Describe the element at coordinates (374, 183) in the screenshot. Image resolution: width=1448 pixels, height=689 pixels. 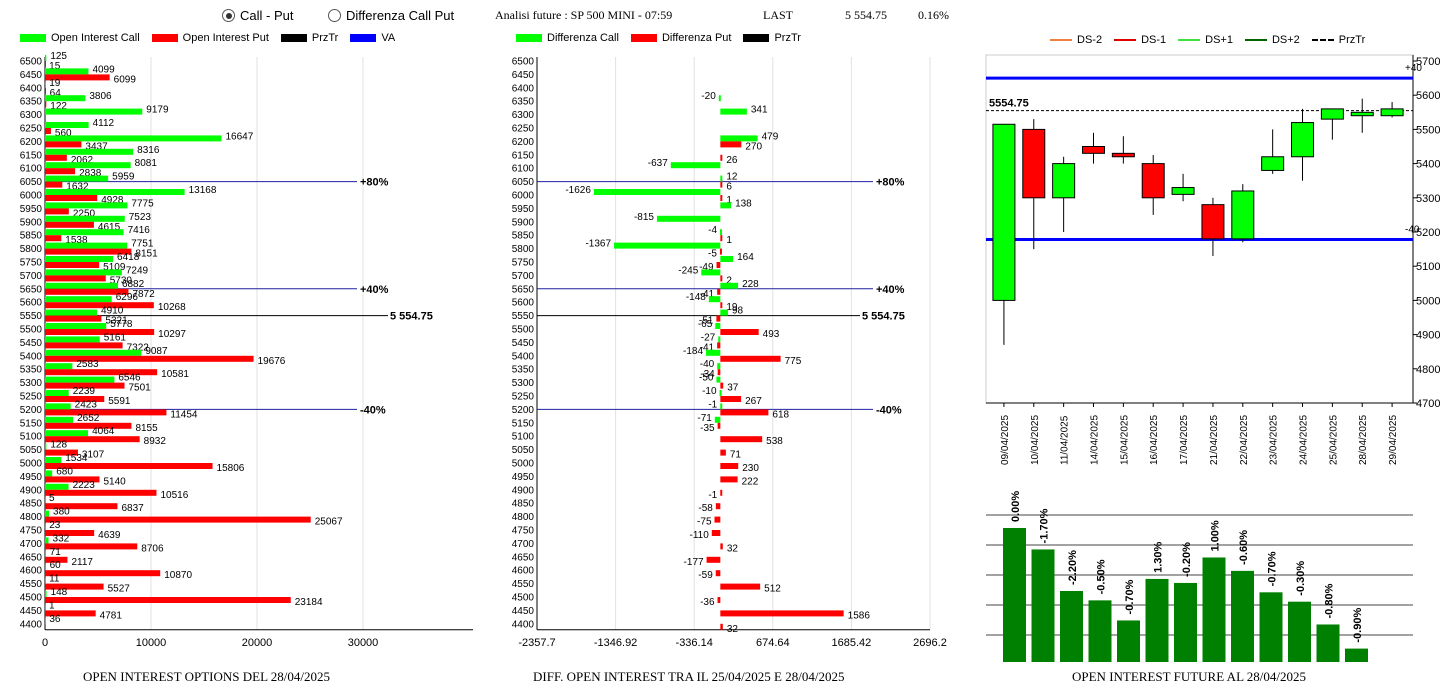
I see `level-label: +80%` at that location.